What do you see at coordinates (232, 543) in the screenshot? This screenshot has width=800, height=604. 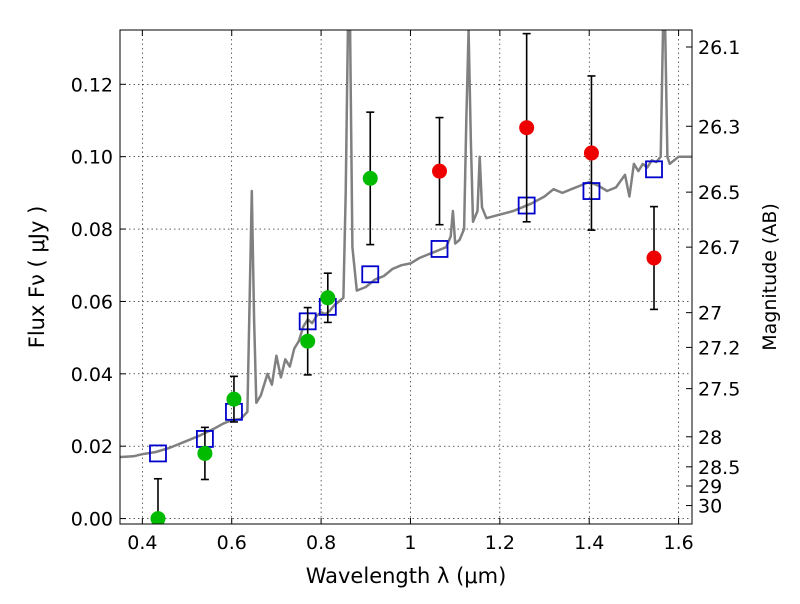 I see `x-tick-label: 0.6` at bounding box center [232, 543].